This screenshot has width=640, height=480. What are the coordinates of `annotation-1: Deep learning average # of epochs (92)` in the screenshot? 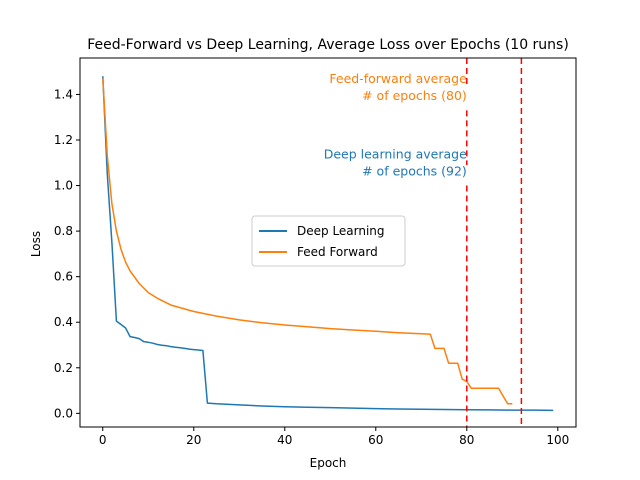 It's located at (395, 162).